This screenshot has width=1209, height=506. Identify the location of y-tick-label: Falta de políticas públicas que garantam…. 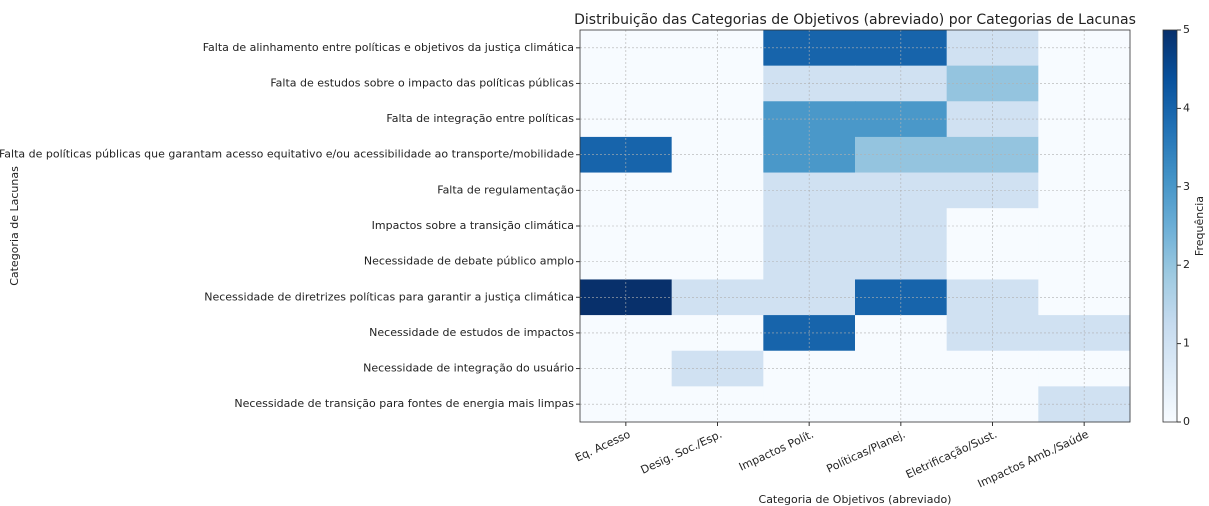
(287, 154).